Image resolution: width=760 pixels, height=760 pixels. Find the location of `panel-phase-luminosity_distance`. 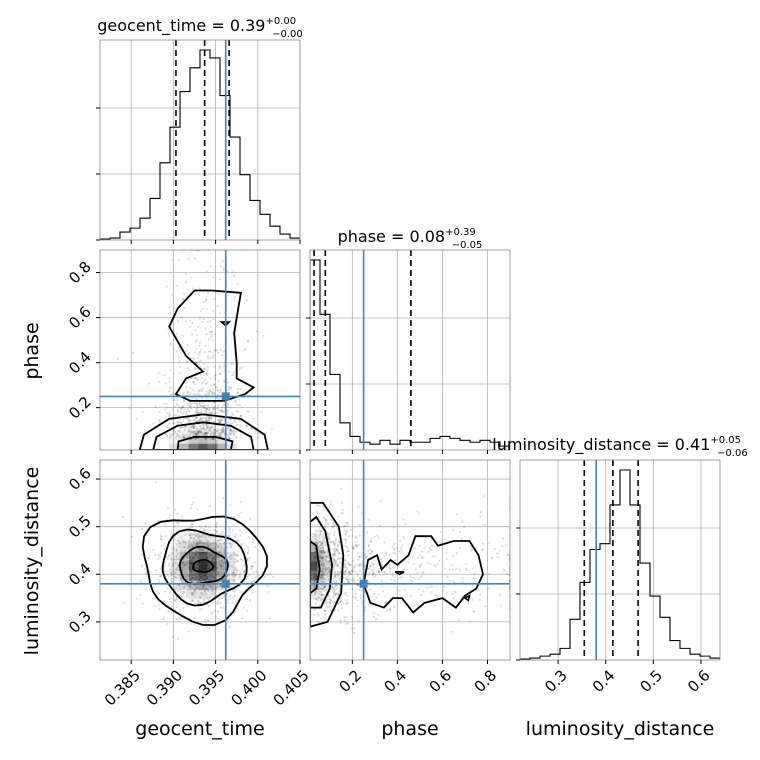

panel-phase-luminosity_distance is located at coordinates (410, 560).